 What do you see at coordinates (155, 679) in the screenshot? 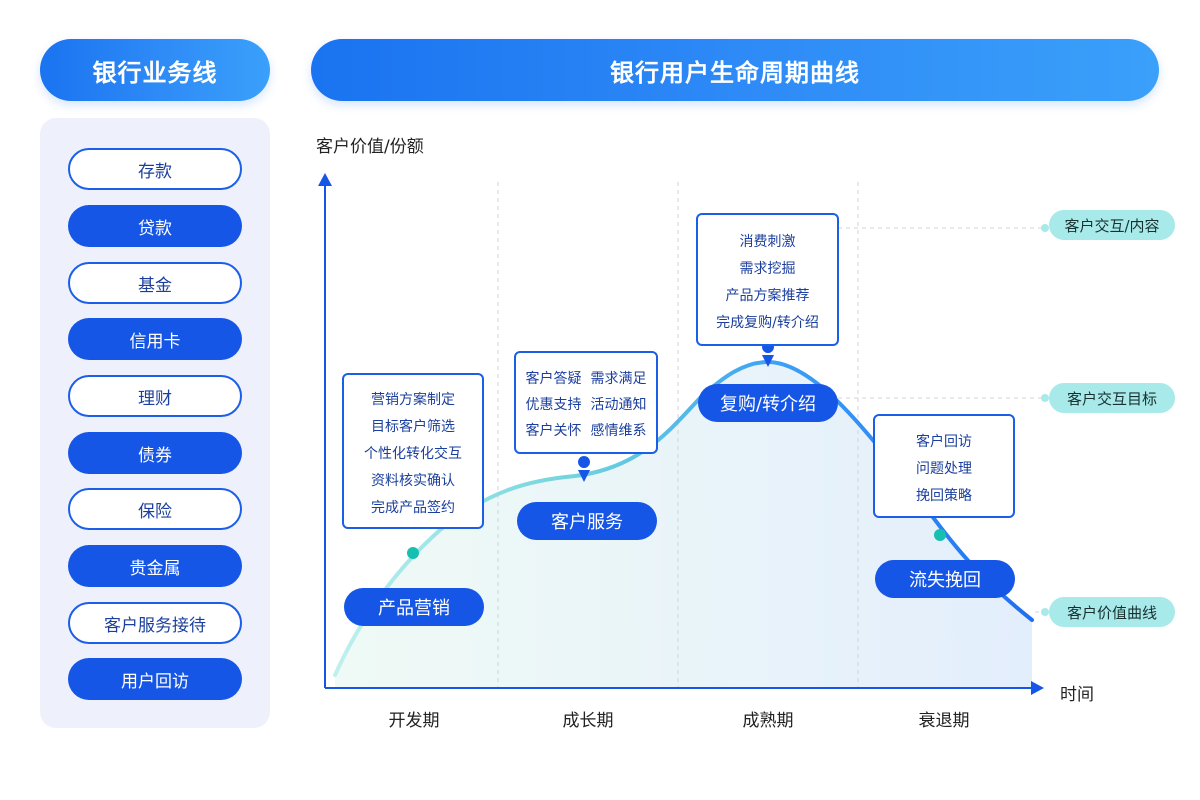
I see `biz-item-follow-up: 用户回访` at bounding box center [155, 679].